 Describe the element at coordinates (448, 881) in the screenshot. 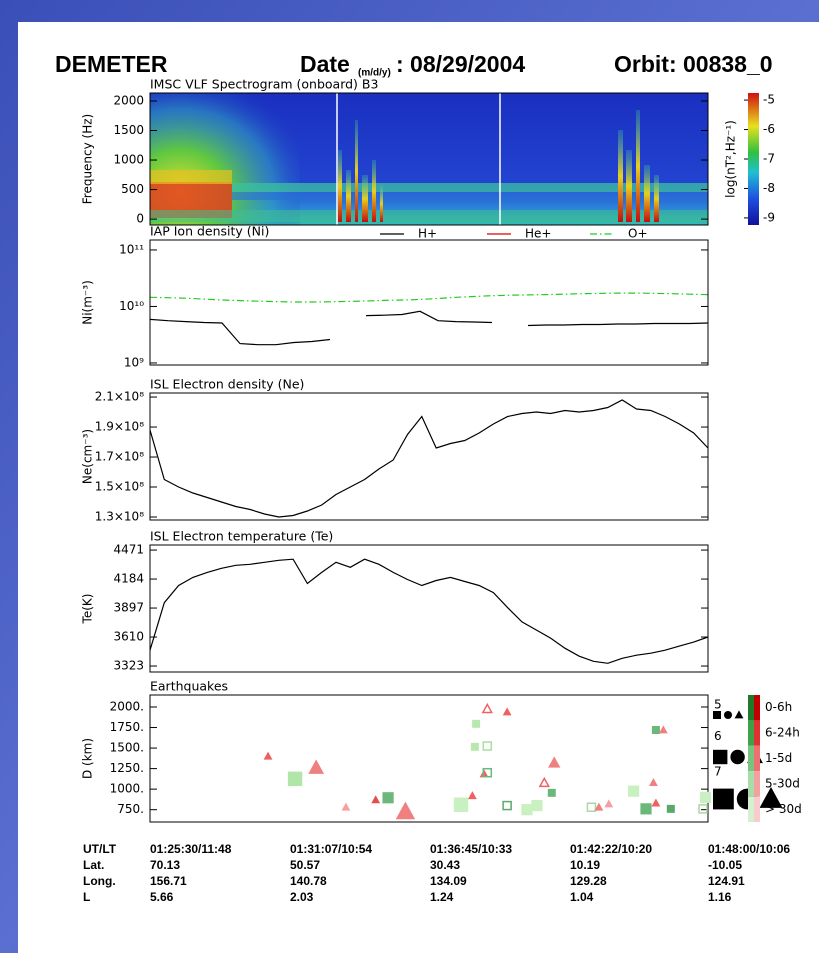

I see `table-cell: 134.09` at that location.